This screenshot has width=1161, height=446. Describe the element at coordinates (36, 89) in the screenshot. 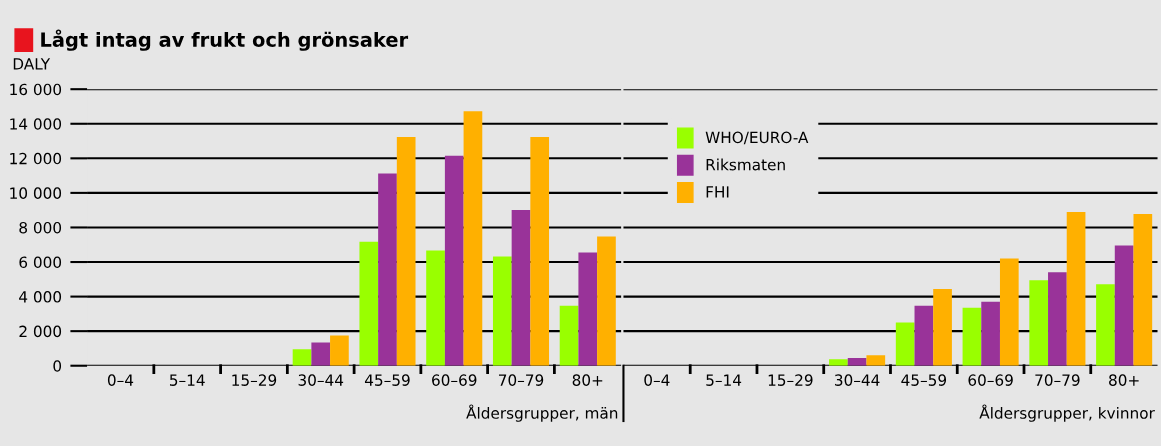

I see `y-tick-label: 16 000` at that location.